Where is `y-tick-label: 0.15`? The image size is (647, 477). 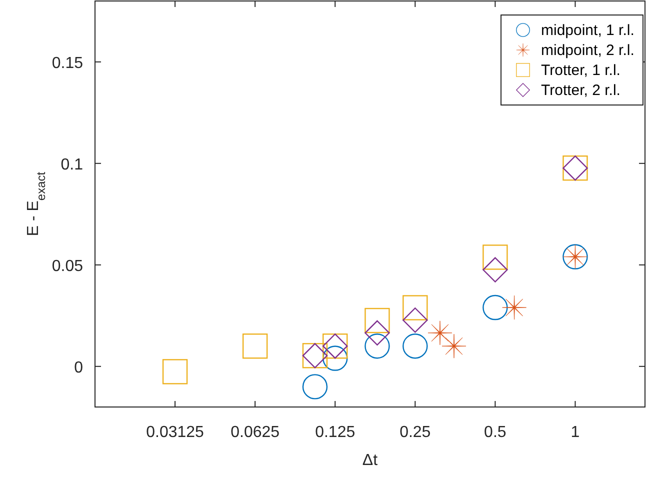
y-tick-label: 0.15 is located at coordinates (68, 63).